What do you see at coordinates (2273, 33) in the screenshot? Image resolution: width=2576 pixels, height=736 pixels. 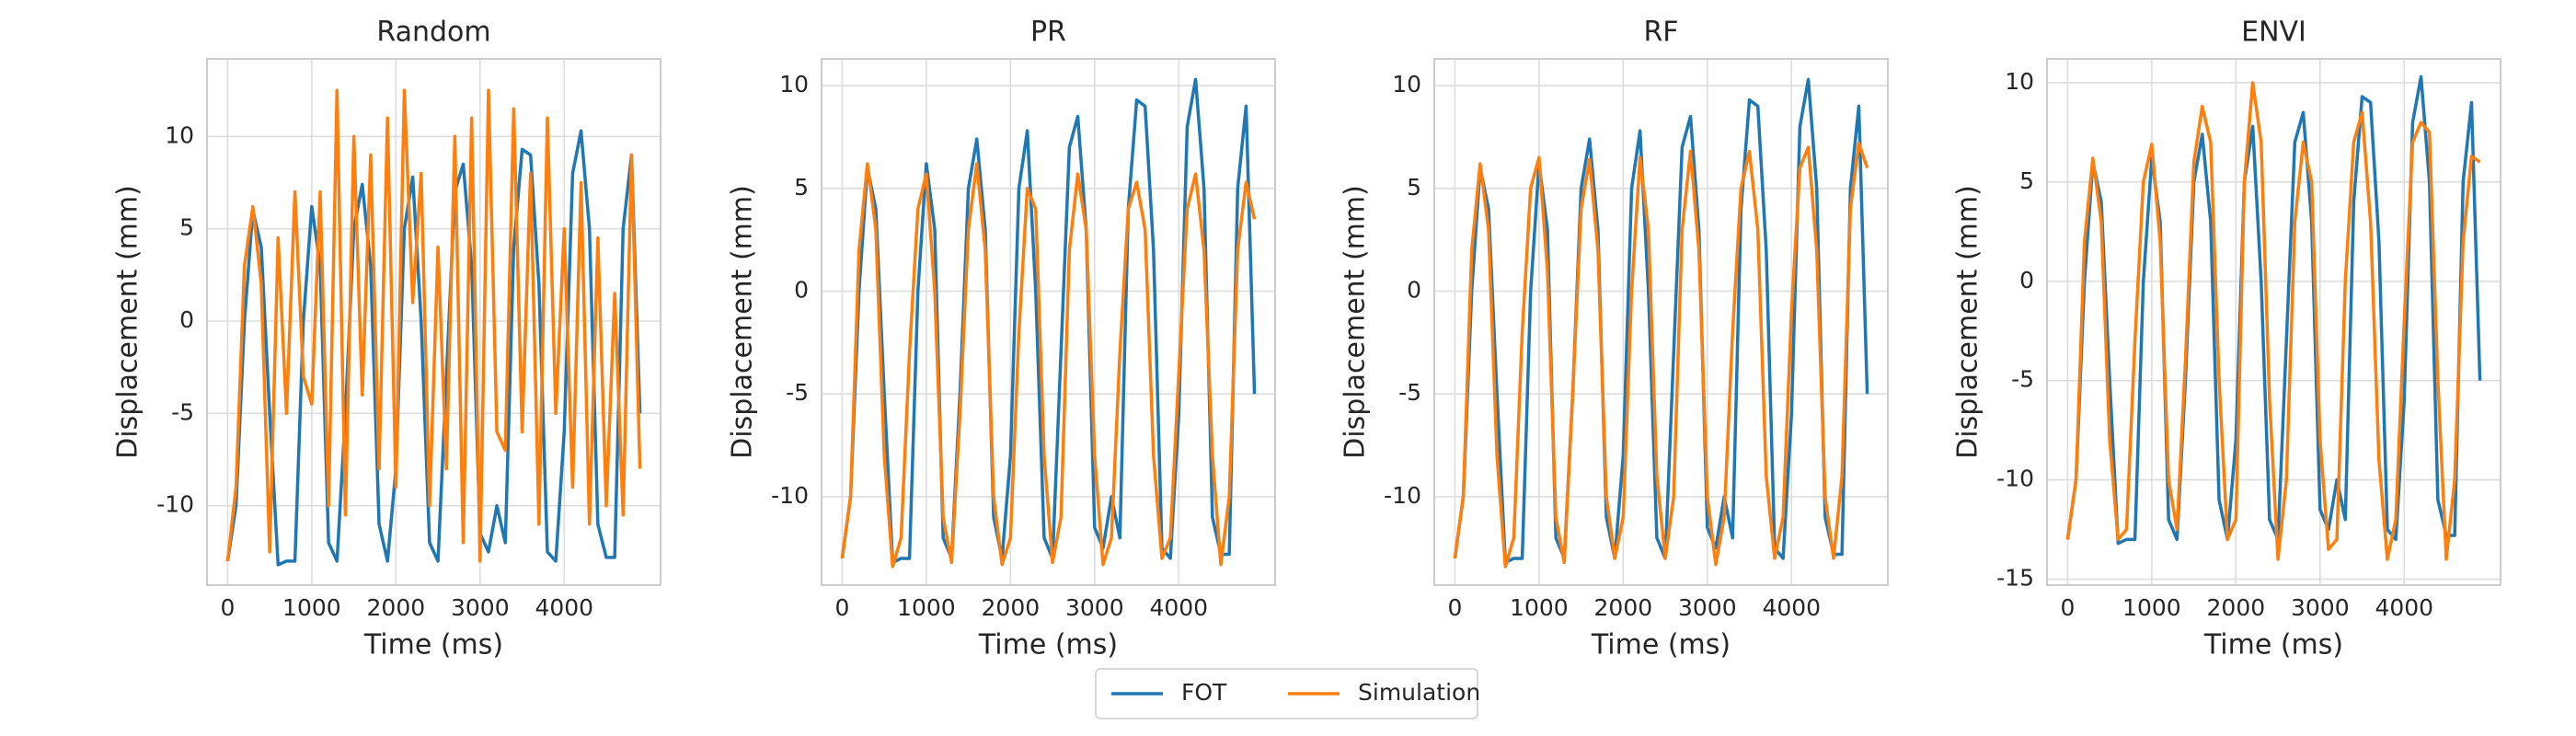 I see `chart-title: ENVI` at bounding box center [2273, 33].